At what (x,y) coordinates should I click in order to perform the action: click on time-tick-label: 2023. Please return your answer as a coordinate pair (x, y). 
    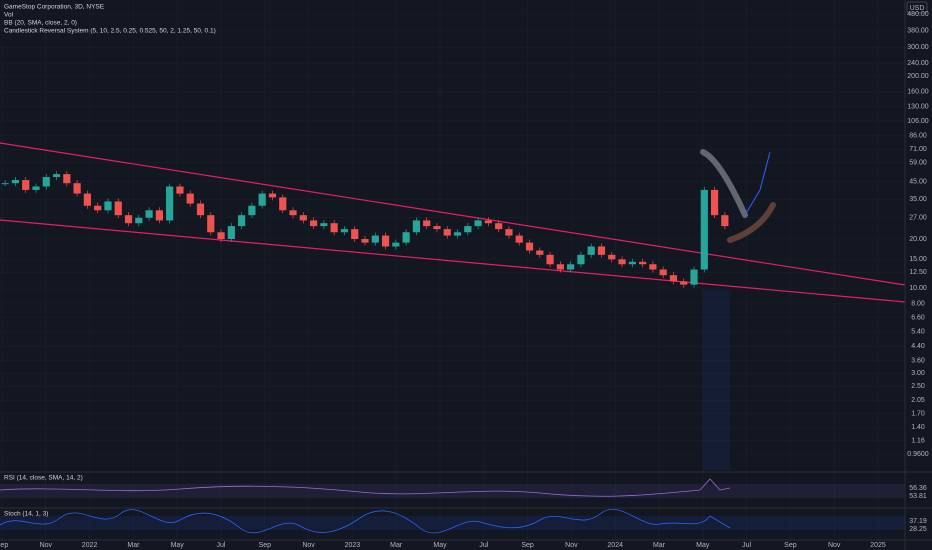
    Looking at the image, I should click on (353, 545).